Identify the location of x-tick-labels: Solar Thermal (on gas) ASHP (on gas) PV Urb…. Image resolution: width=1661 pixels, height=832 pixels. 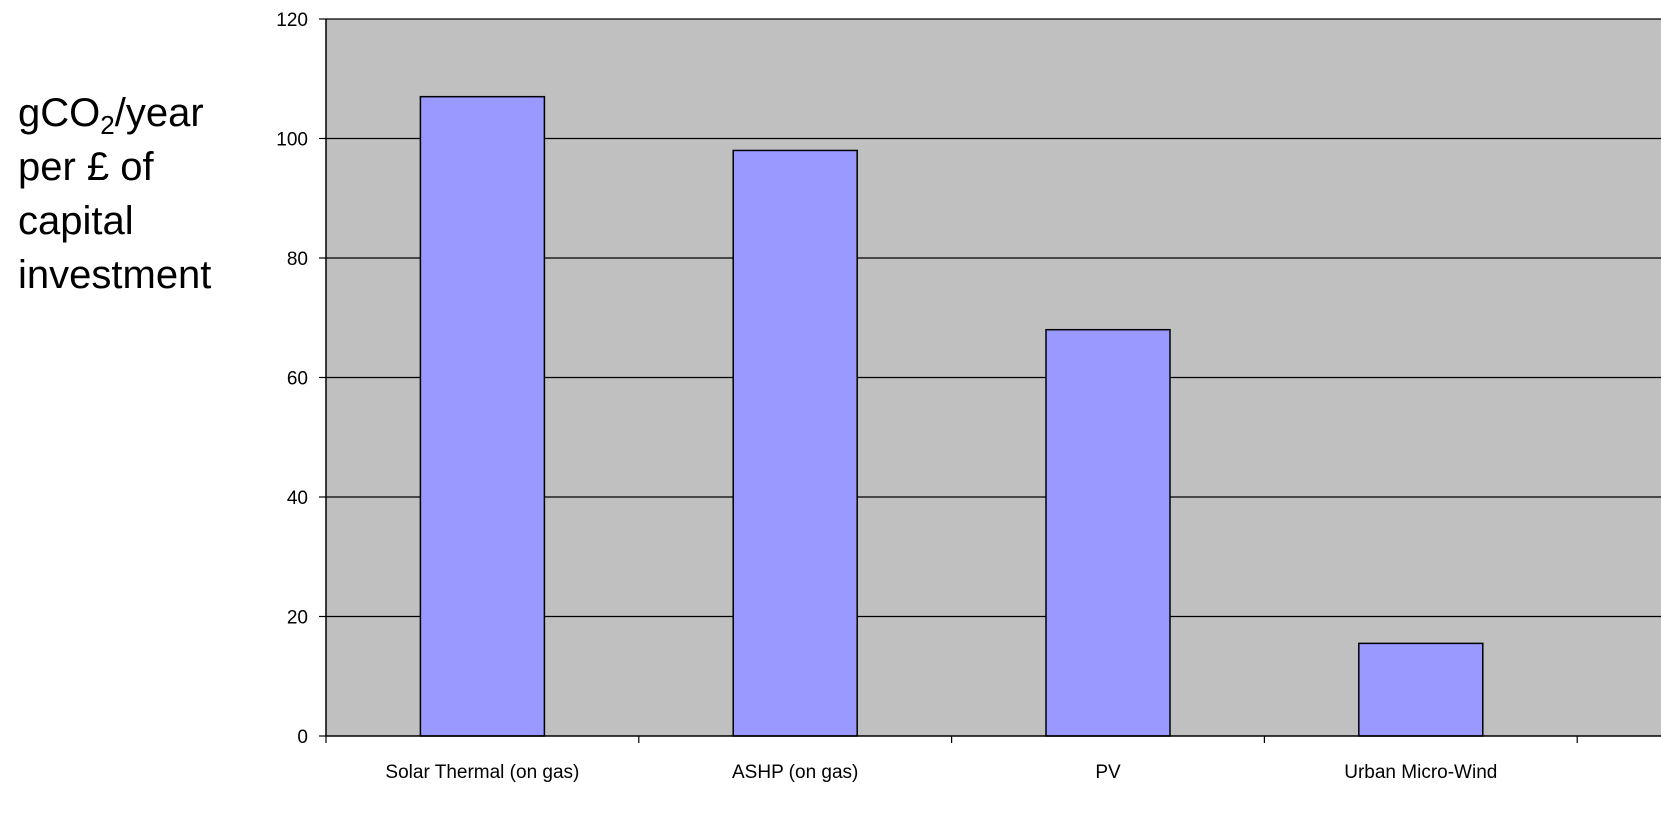
(941, 772).